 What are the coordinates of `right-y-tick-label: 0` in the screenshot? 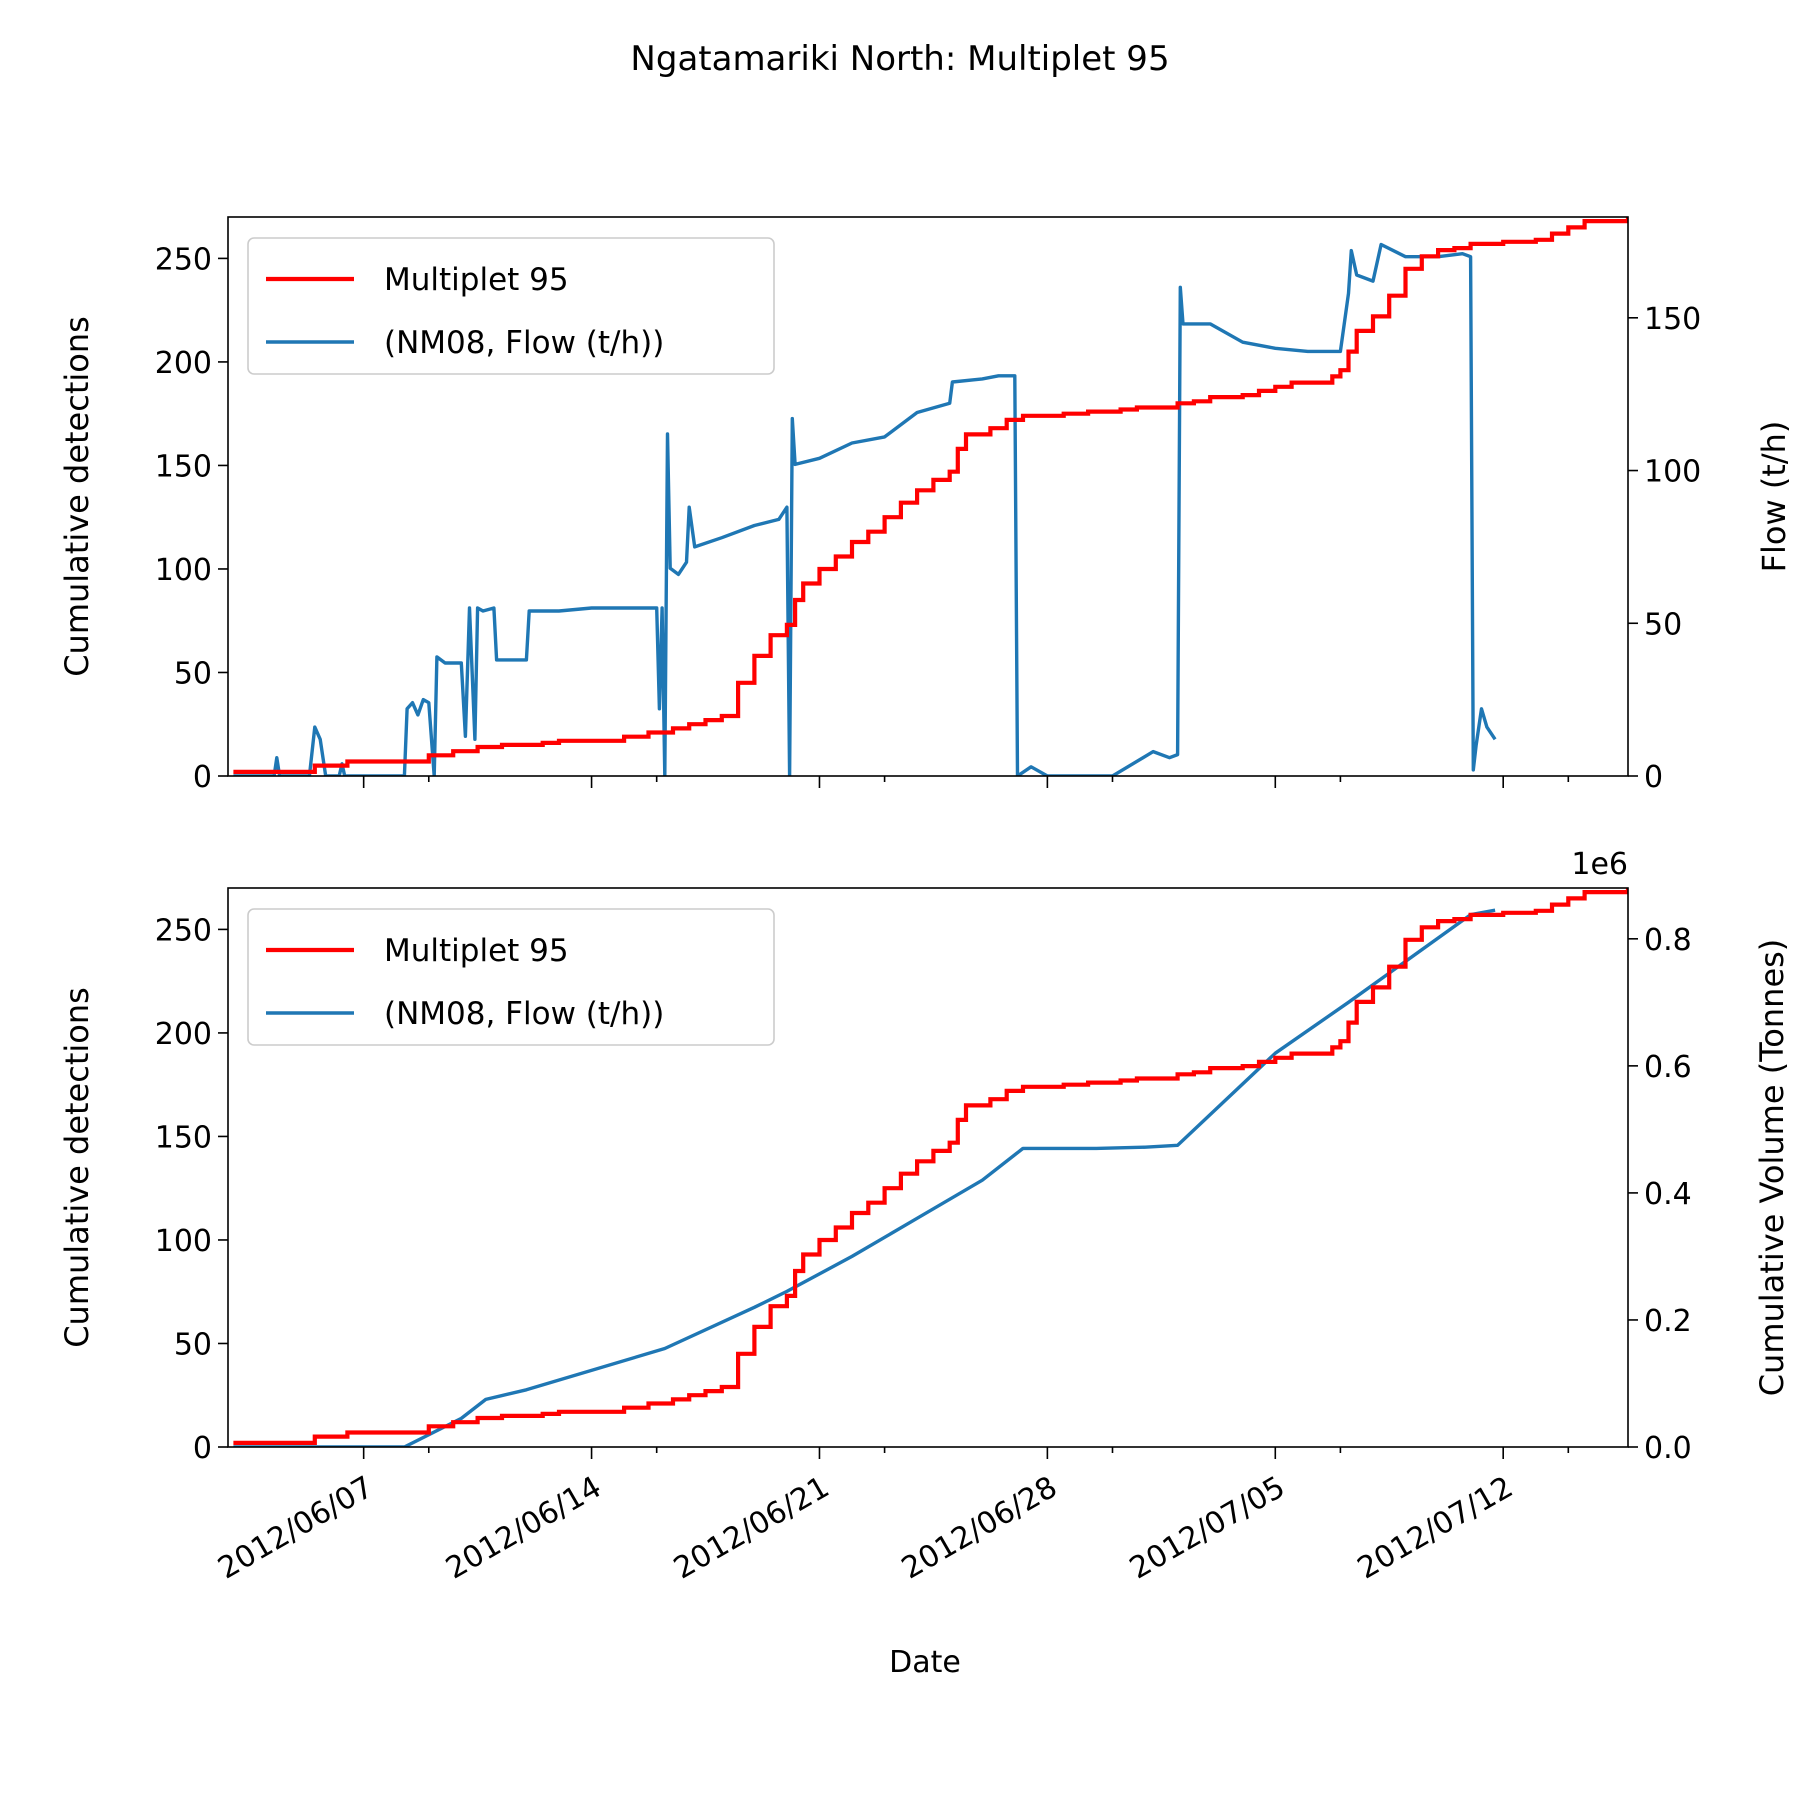 It's located at (1653, 777).